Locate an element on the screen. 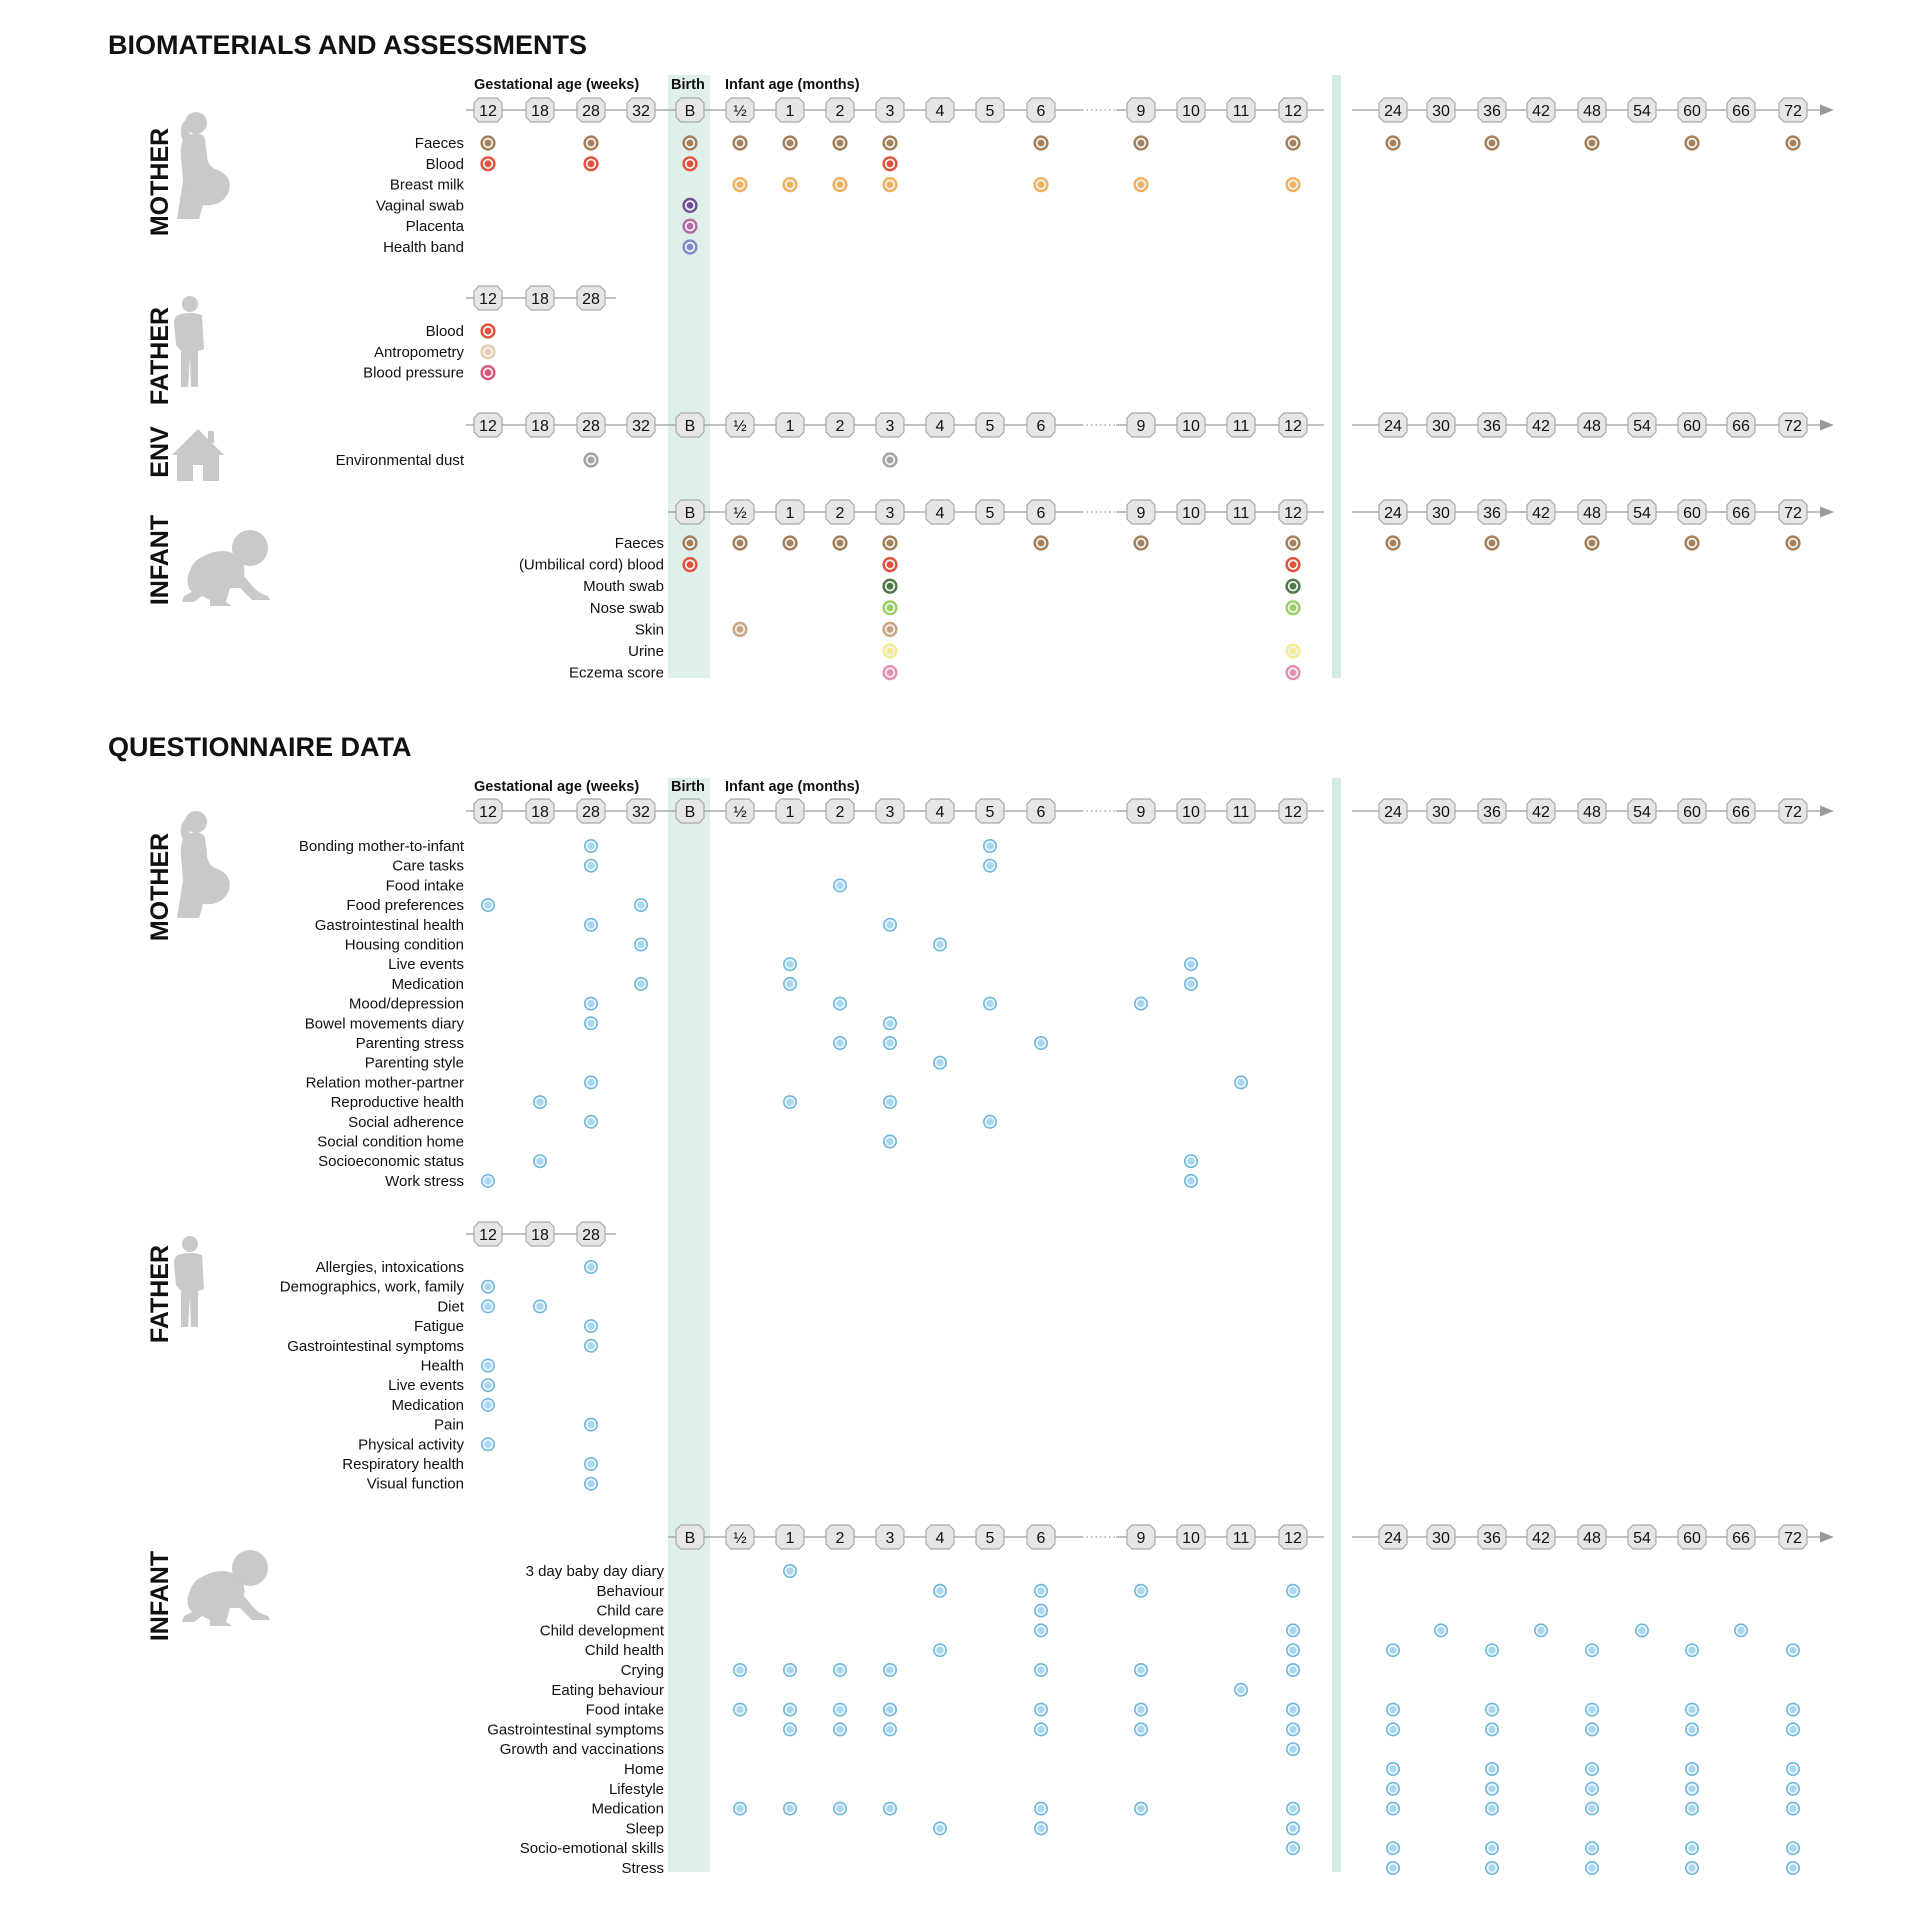  row-q-mother-11: Parenting style is located at coordinates (656, 1063).